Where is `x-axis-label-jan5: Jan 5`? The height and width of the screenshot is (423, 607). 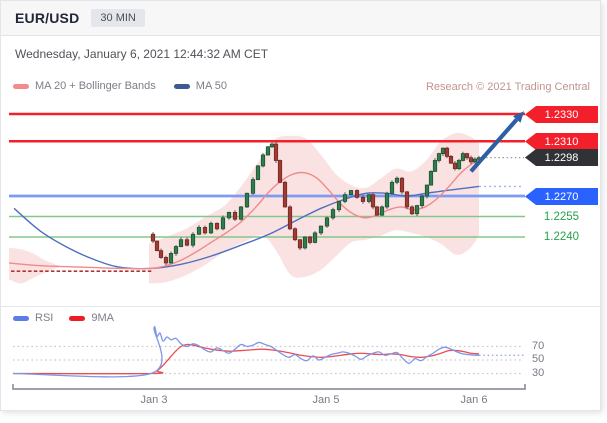
x-axis-label-jan5: Jan 5 is located at coordinates (326, 400).